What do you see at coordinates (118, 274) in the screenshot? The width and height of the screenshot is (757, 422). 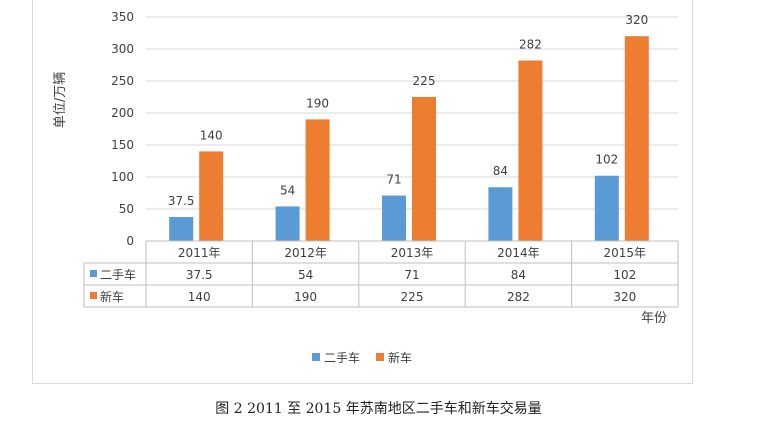 I see `table-series-label: 二手车` at bounding box center [118, 274].